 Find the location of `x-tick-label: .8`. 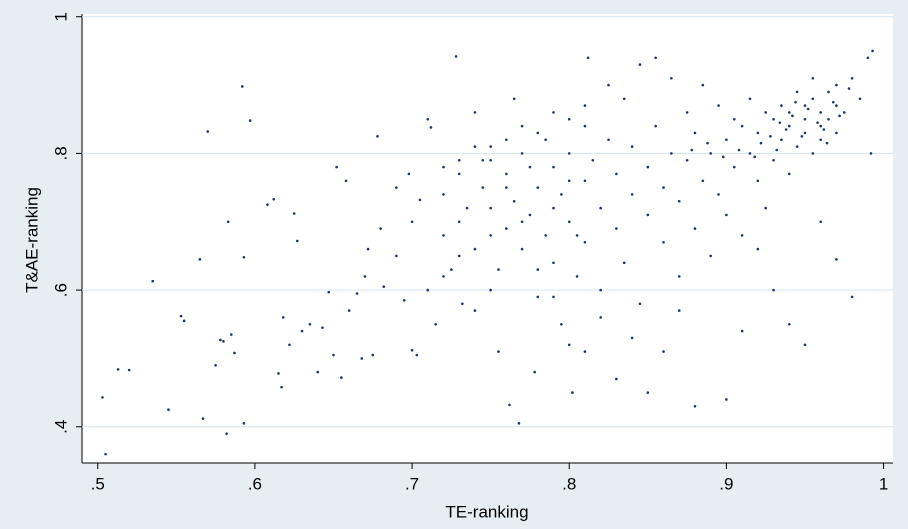

x-tick-label: .8 is located at coordinates (569, 483).